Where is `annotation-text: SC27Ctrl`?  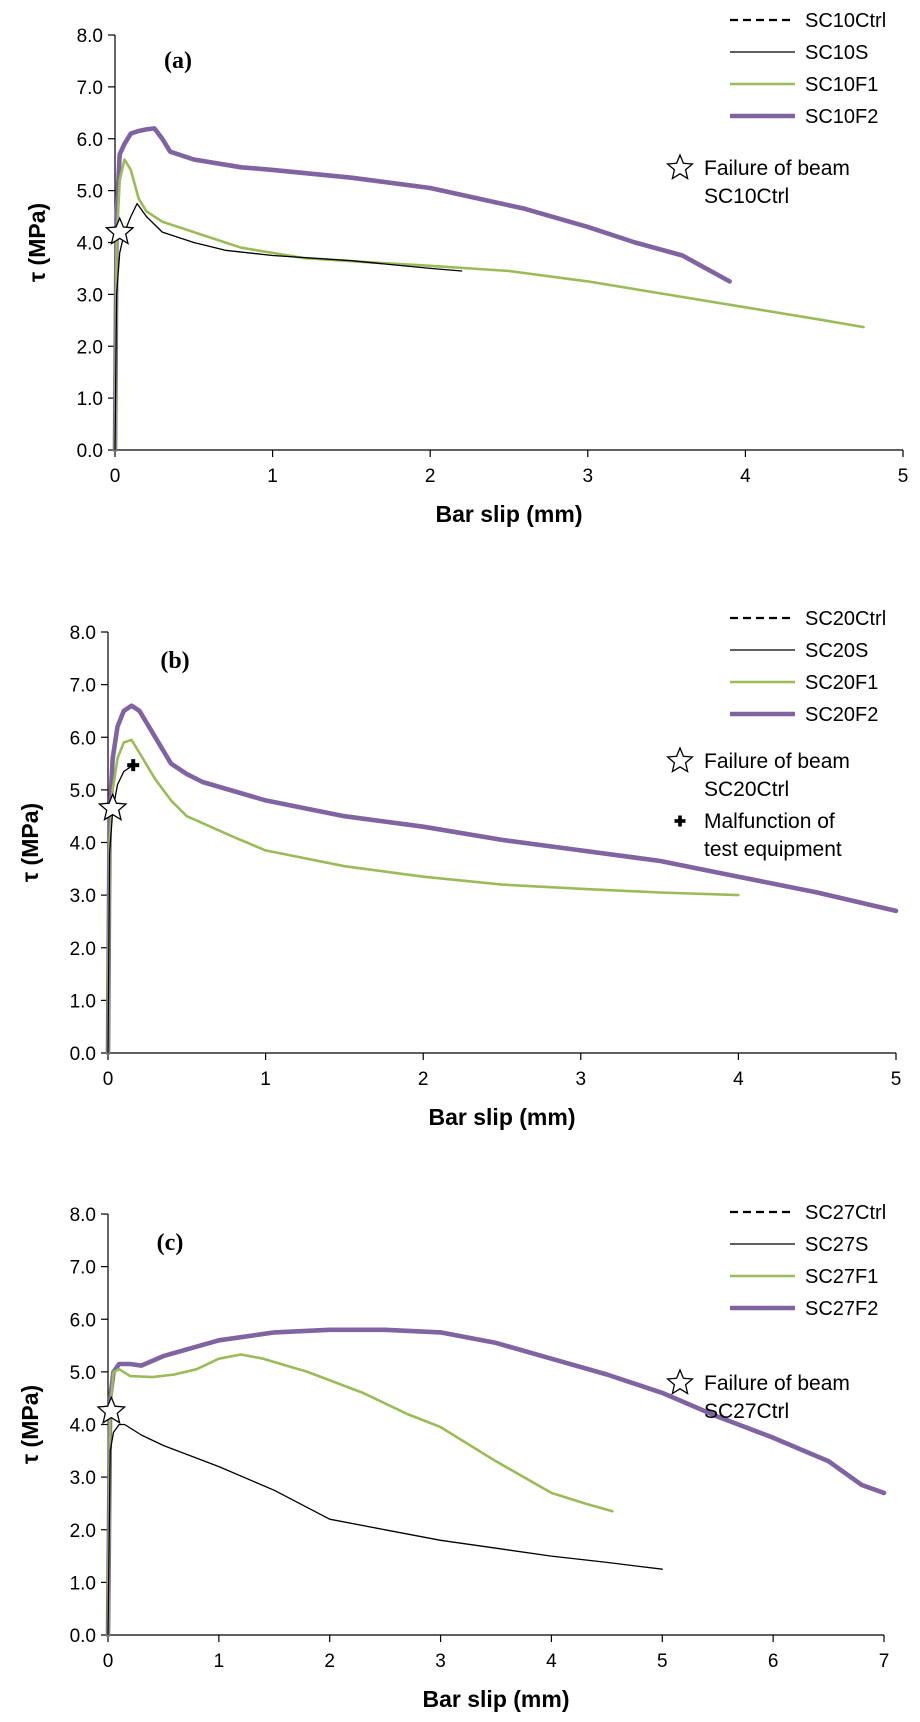 annotation-text: SC27Ctrl is located at coordinates (746, 1411).